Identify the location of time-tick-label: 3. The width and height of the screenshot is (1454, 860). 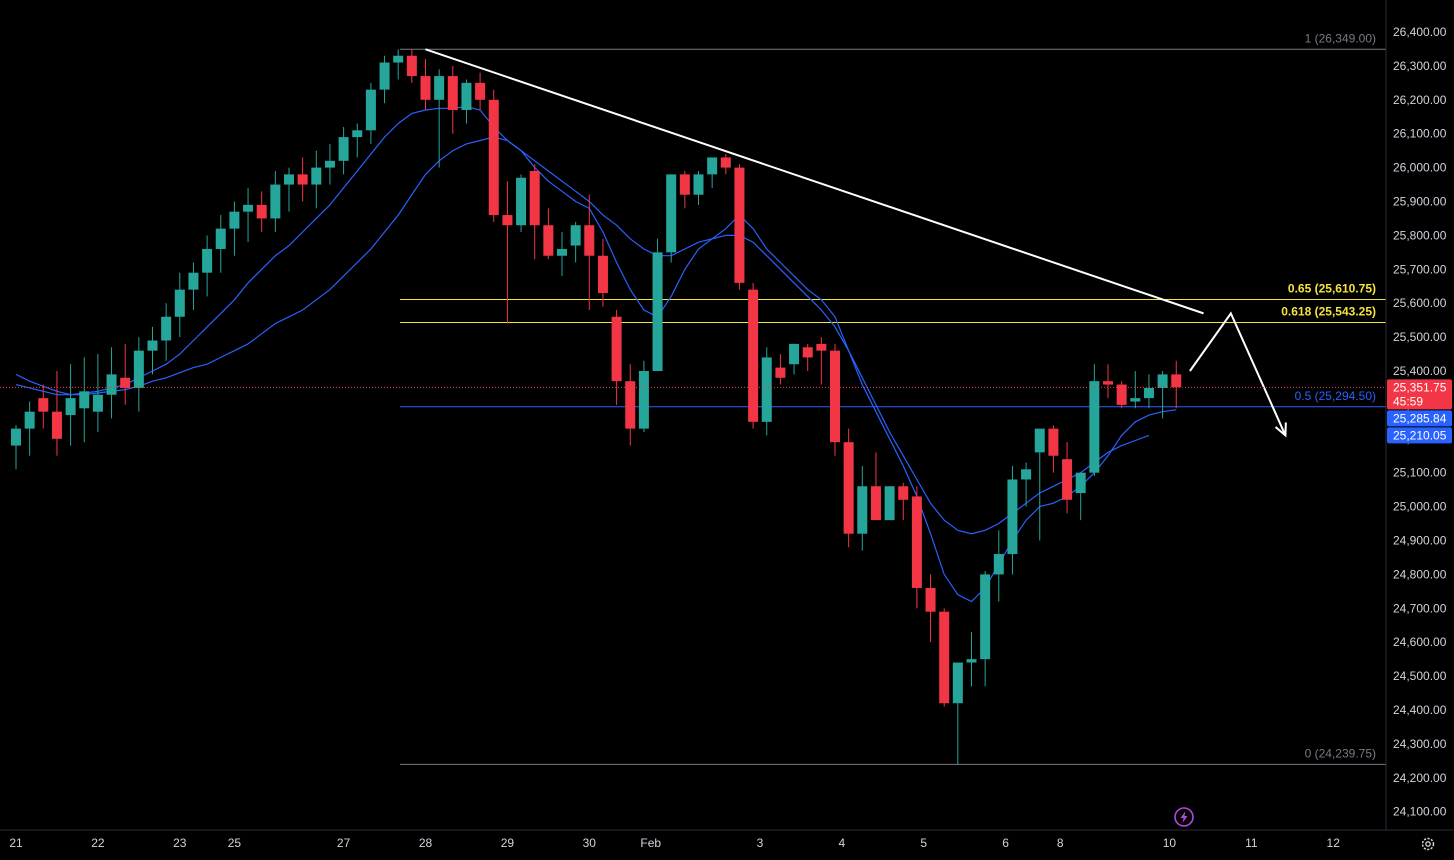
(760, 843).